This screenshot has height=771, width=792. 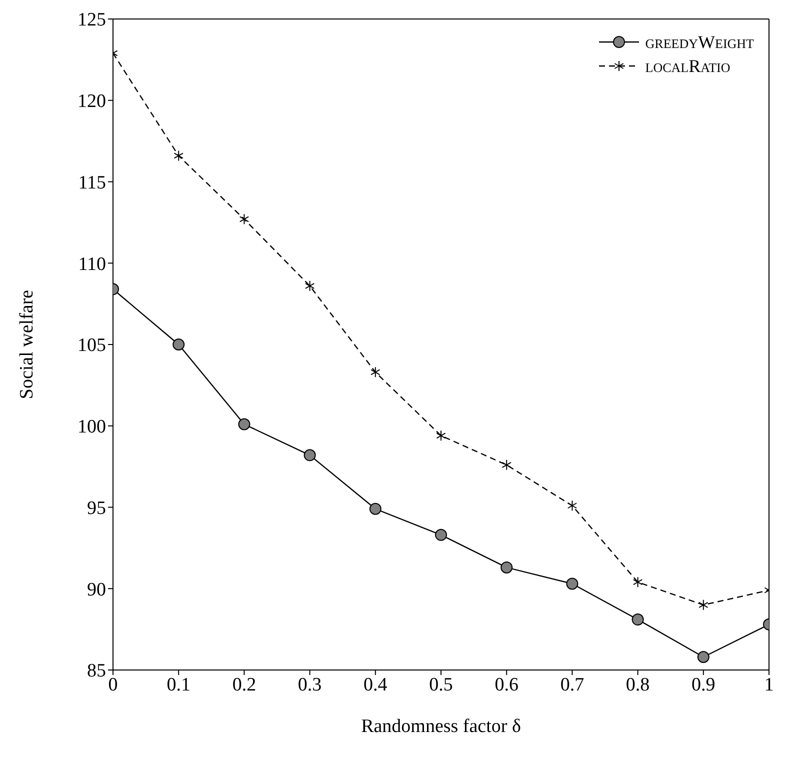 What do you see at coordinates (113, 685) in the screenshot?
I see `x-tick-label: 0` at bounding box center [113, 685].